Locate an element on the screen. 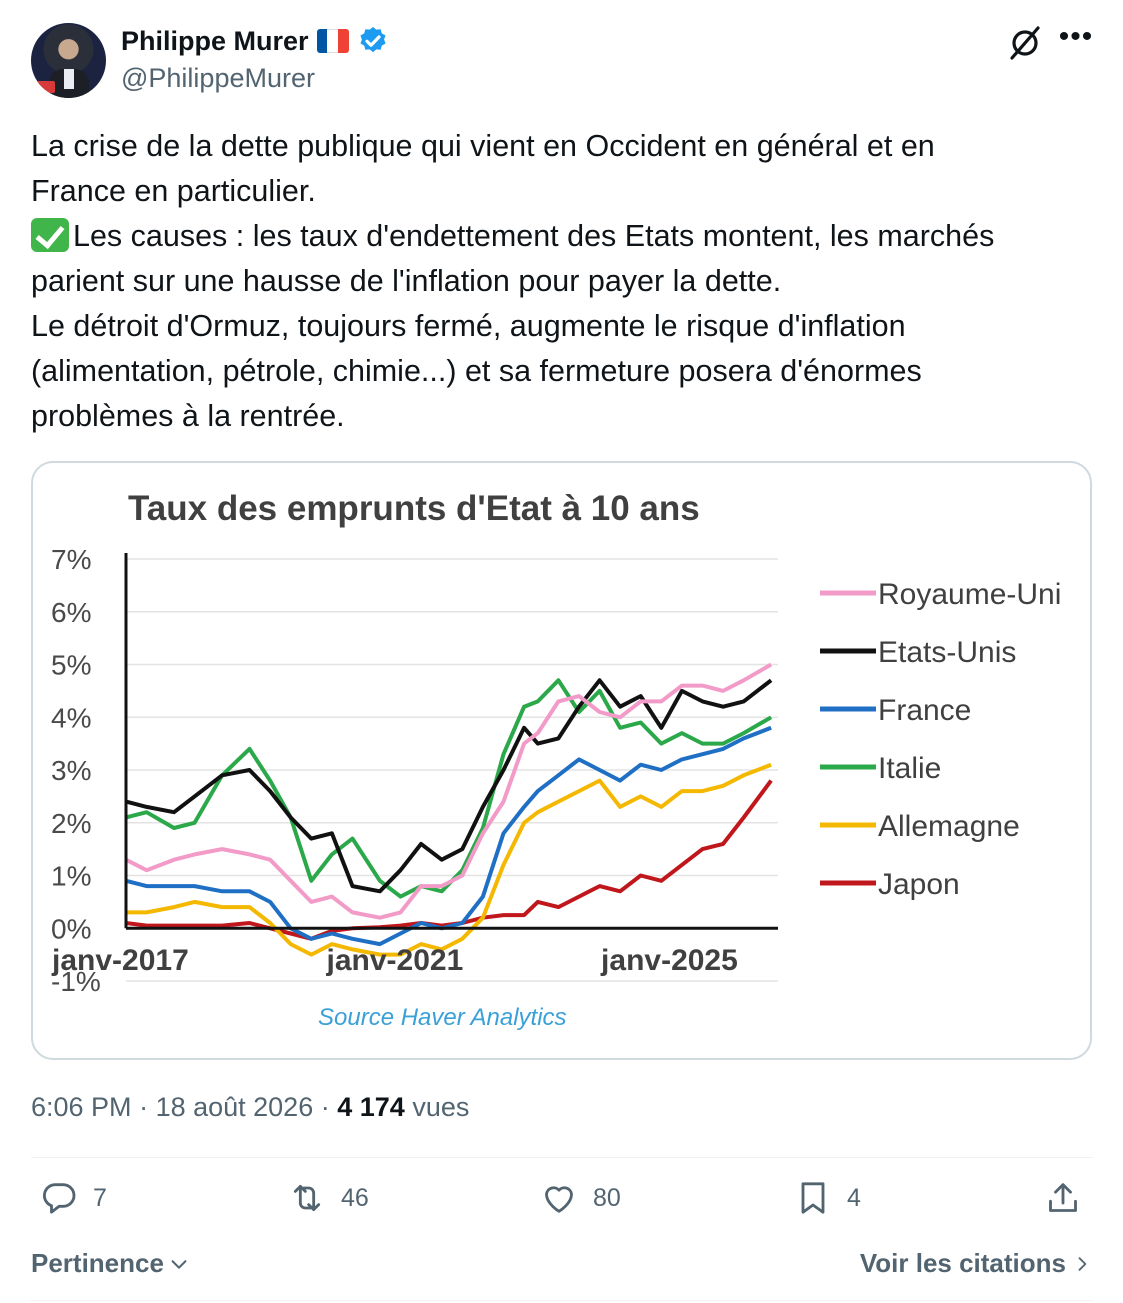  retweet-count: 46 is located at coordinates (355, 1197).